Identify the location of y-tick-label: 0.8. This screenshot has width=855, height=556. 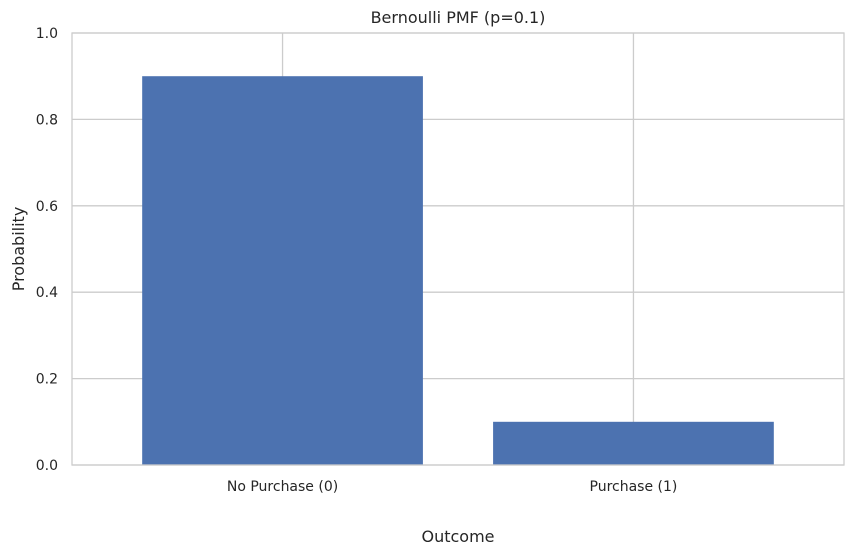
(47, 120).